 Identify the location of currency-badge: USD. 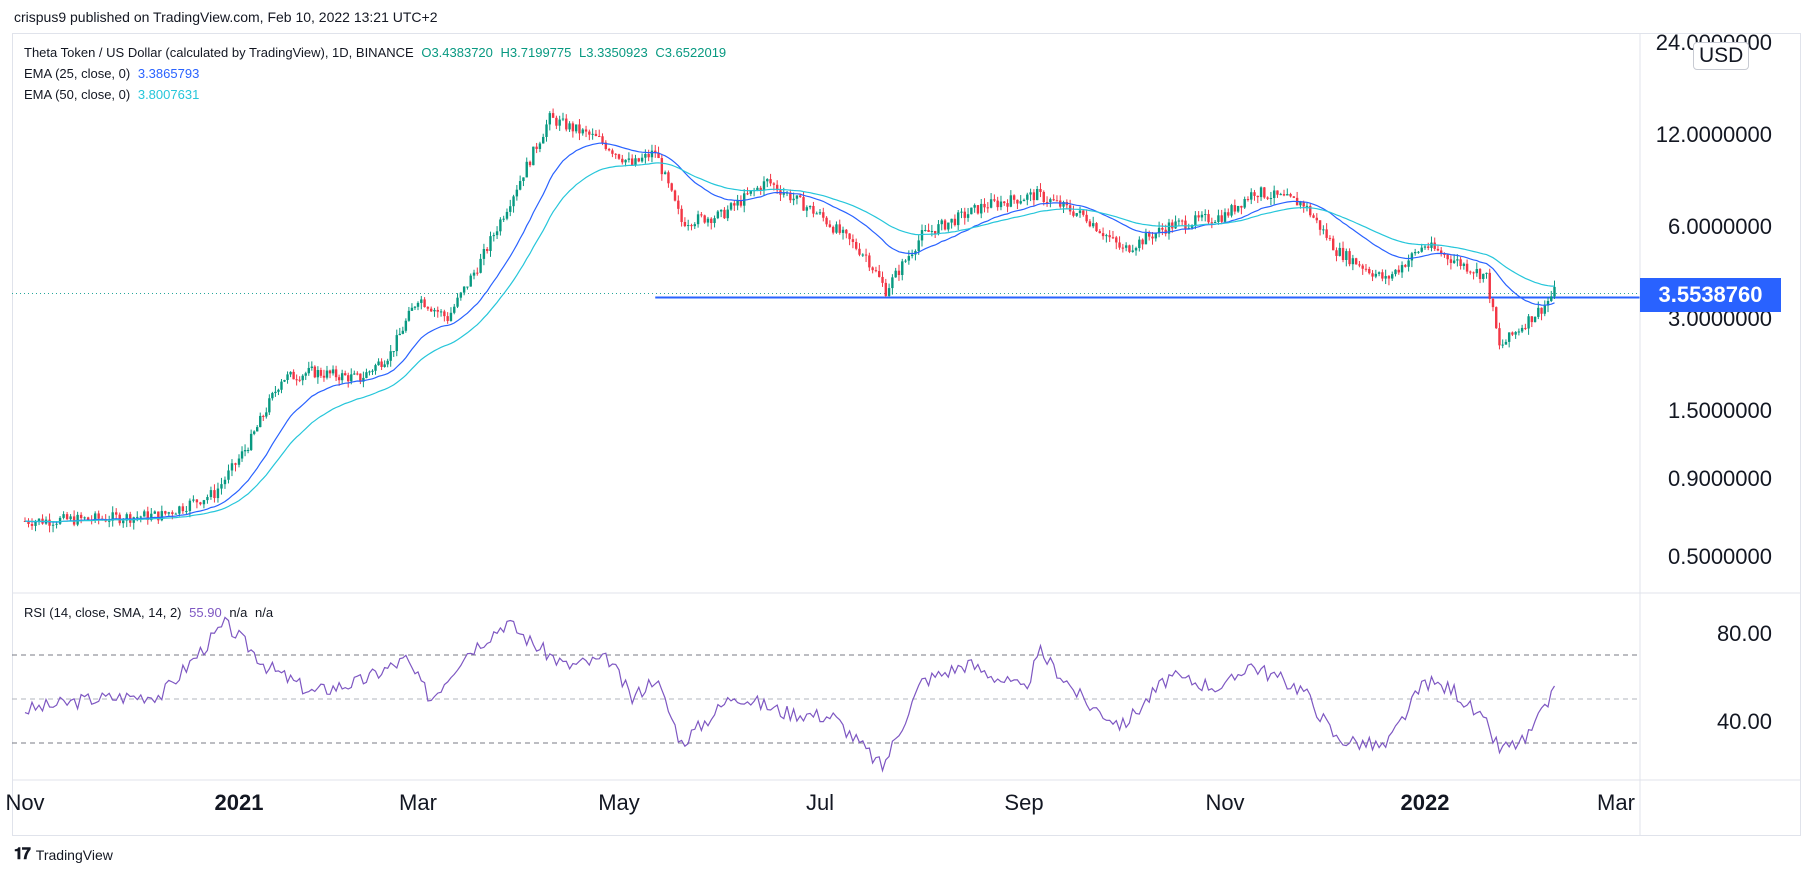
(1721, 56).